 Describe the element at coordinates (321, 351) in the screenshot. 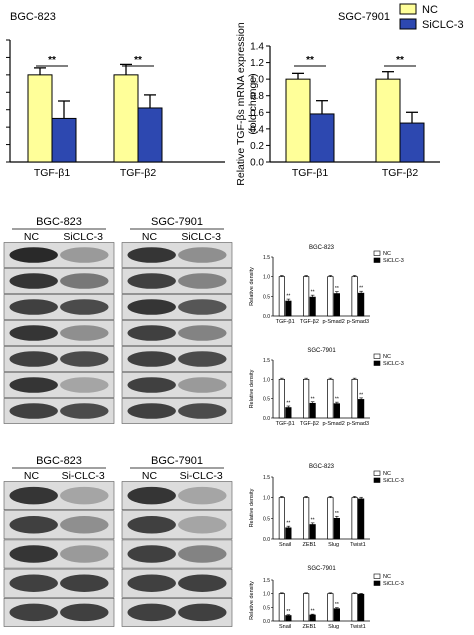

I see `chart-title: SGC-7901` at that location.